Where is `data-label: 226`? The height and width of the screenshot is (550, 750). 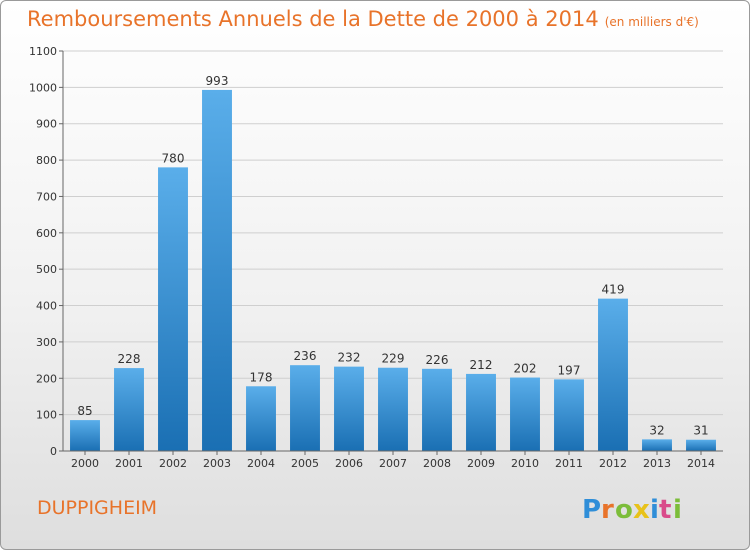 data-label: 226 is located at coordinates (437, 360).